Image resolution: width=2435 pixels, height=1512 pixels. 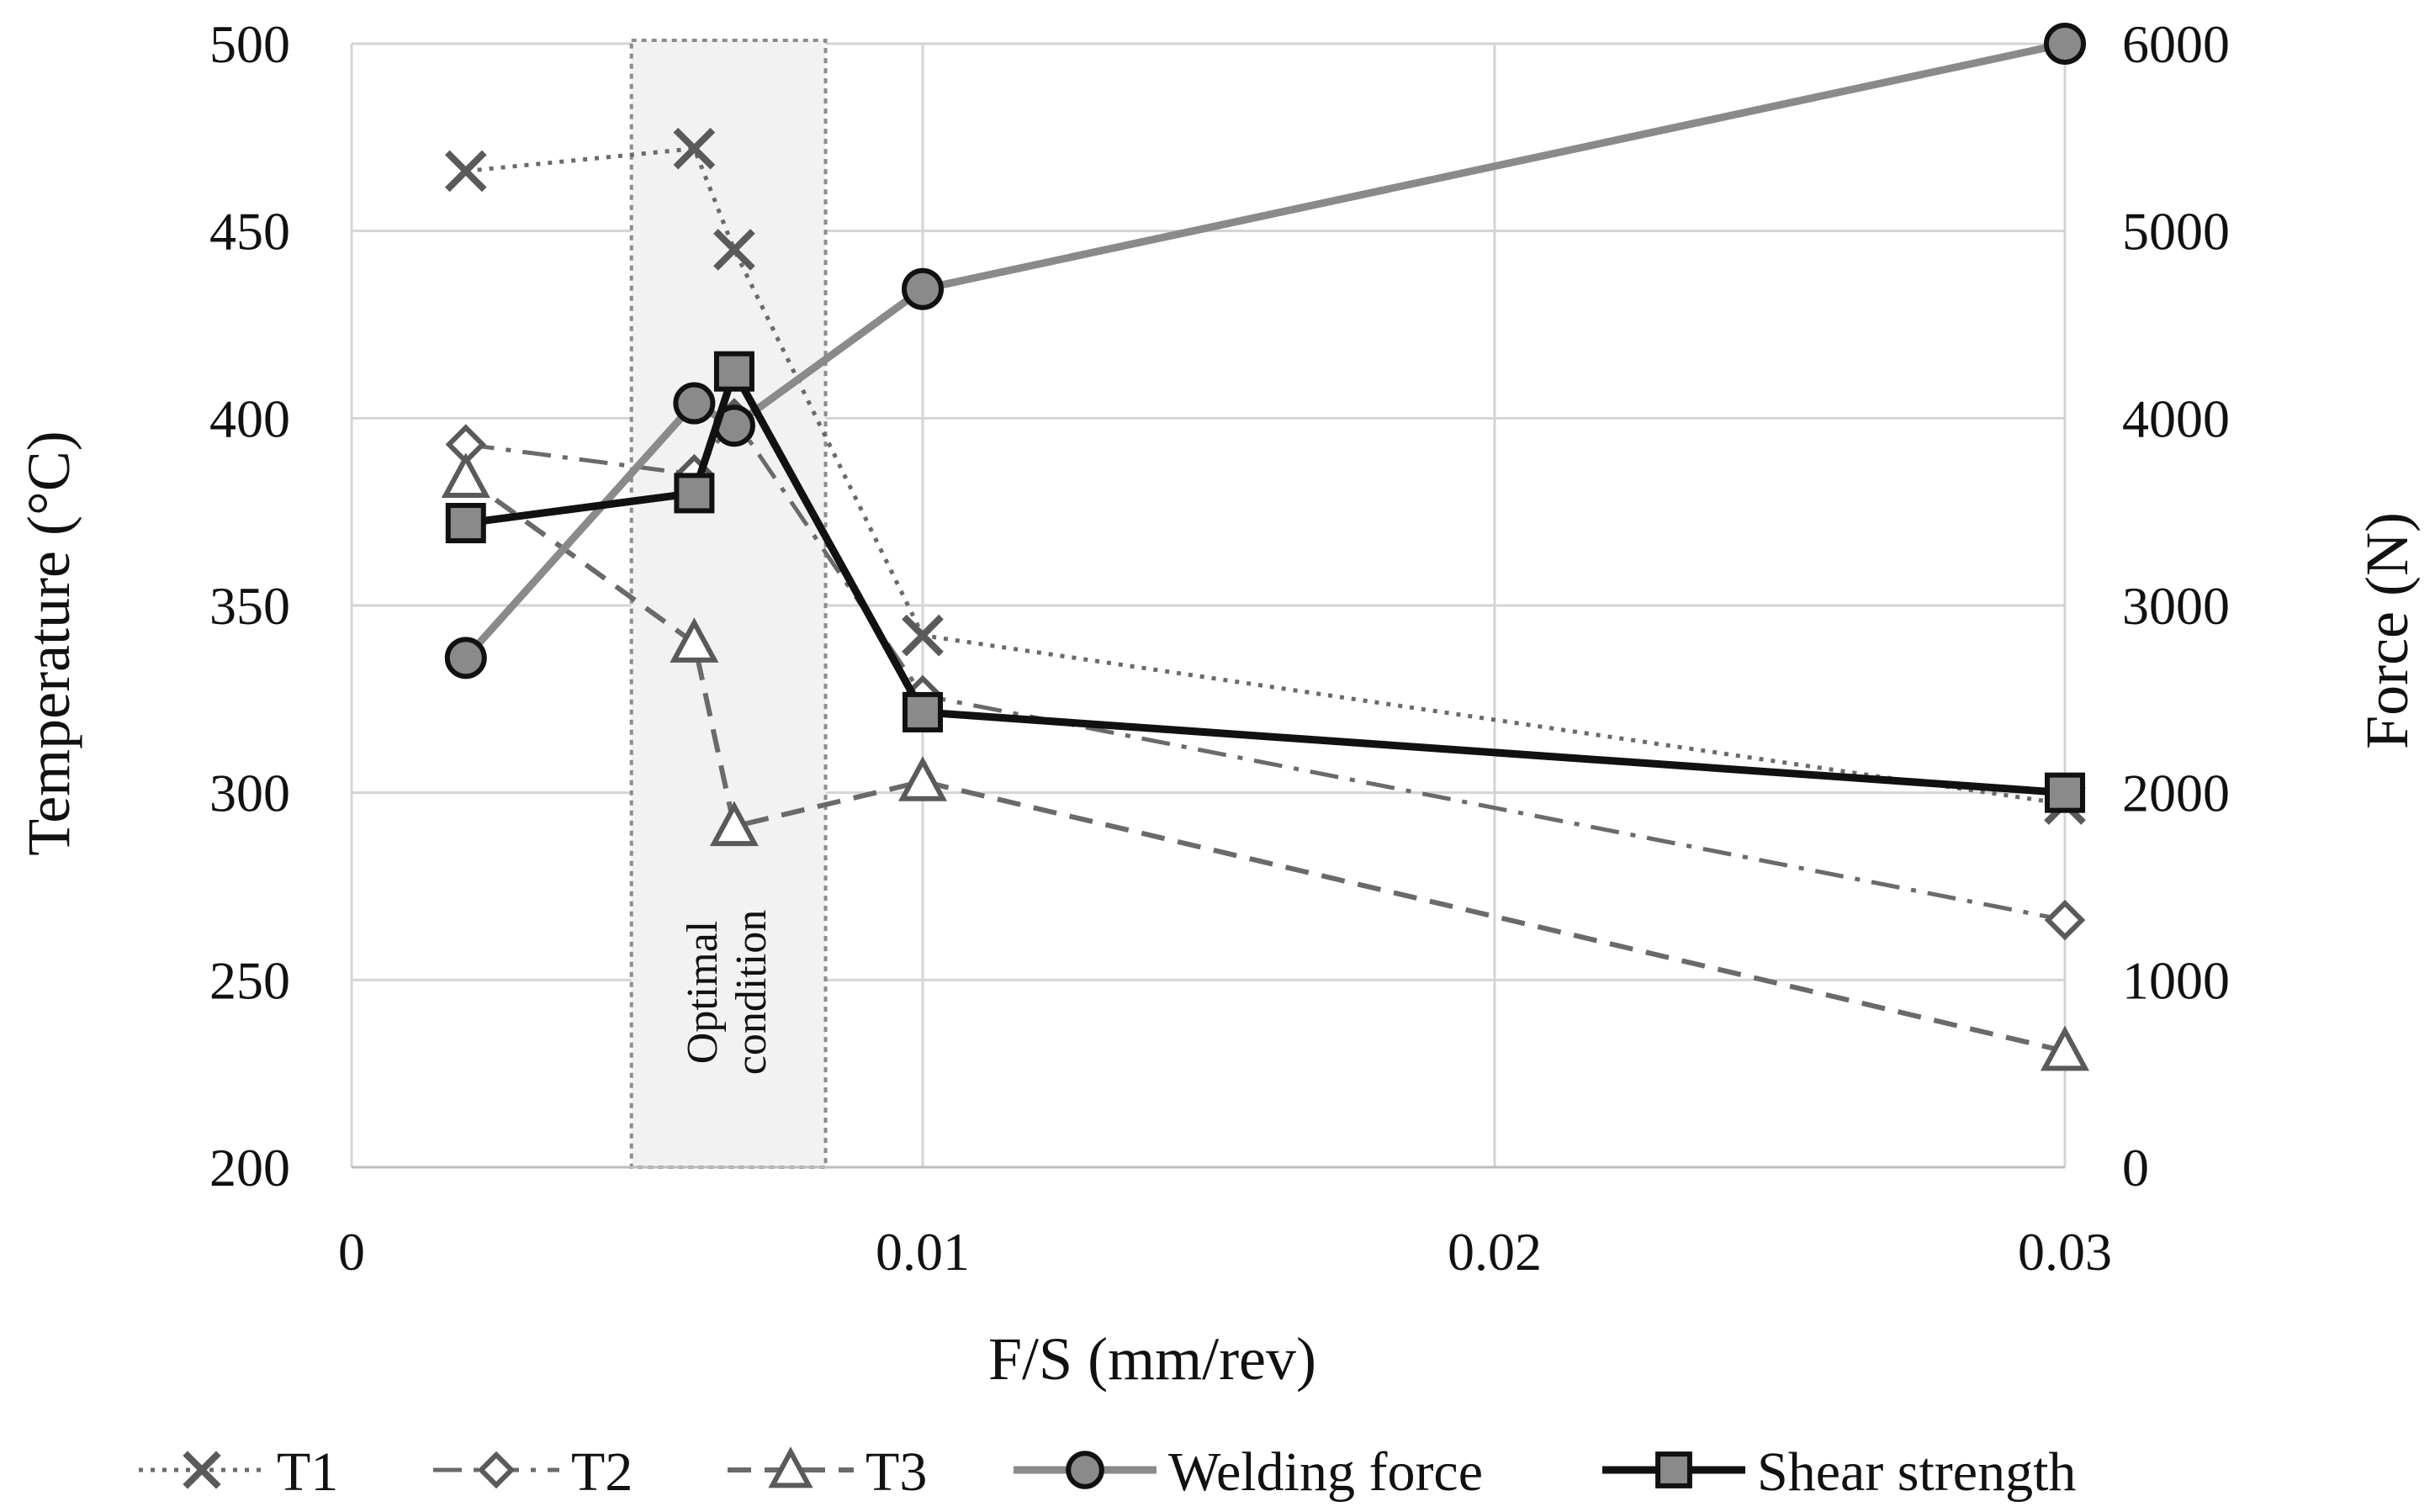 I want to click on legend-swatch-marker-t1-stroke-b, so click(x=202, y=1470).